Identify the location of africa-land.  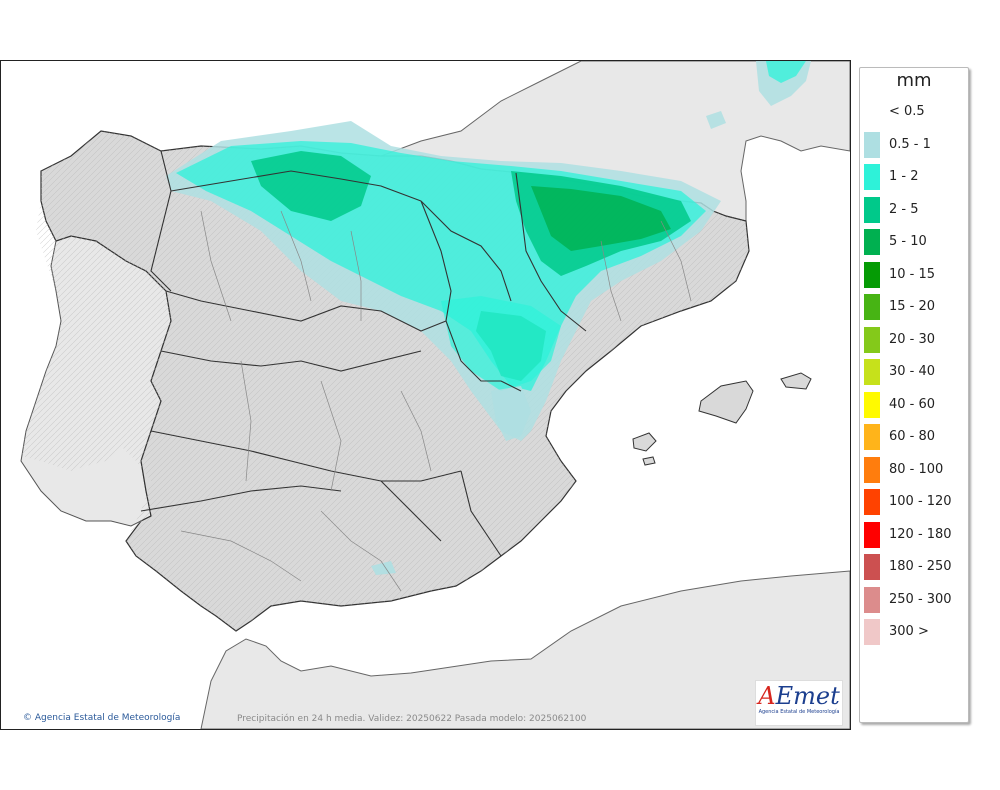
(525, 649).